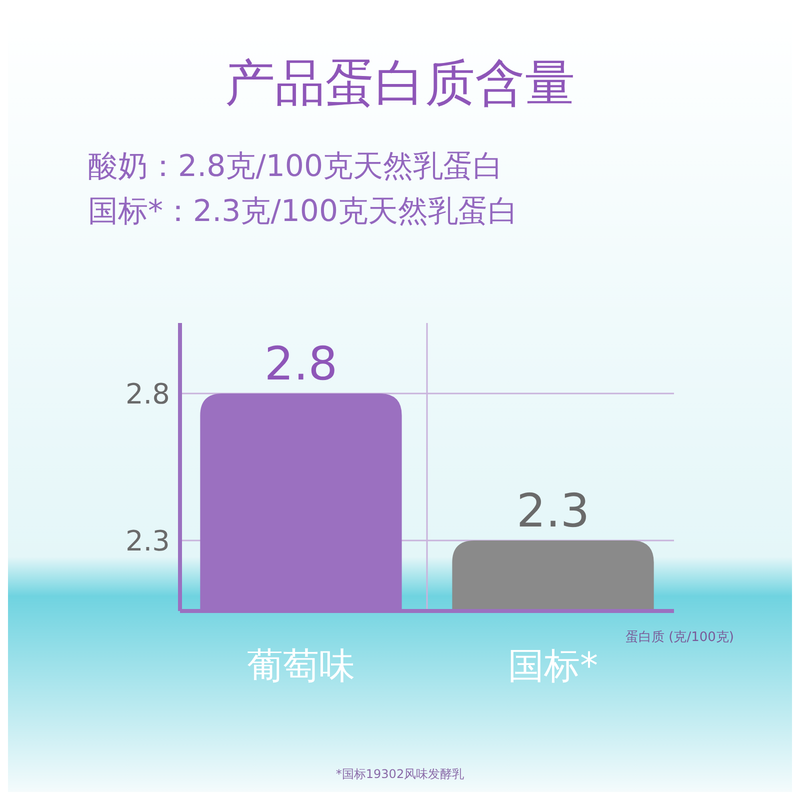  What do you see at coordinates (400, 83) in the screenshot?
I see `chart-title: 产品蛋白质含量` at bounding box center [400, 83].